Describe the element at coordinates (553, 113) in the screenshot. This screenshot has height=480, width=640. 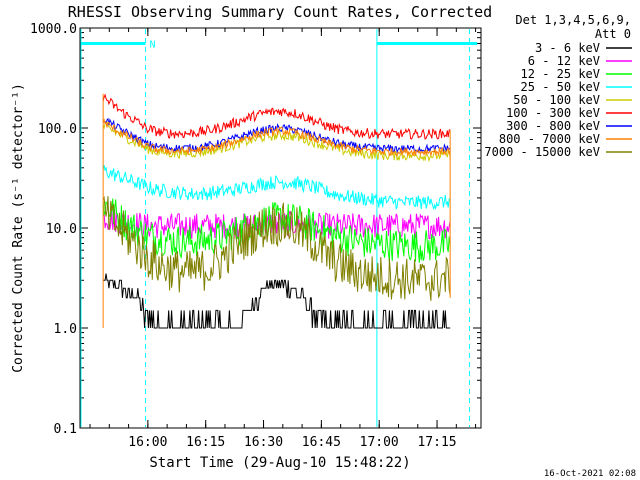
I see `legend-label: 100 - 300 keV` at that location.